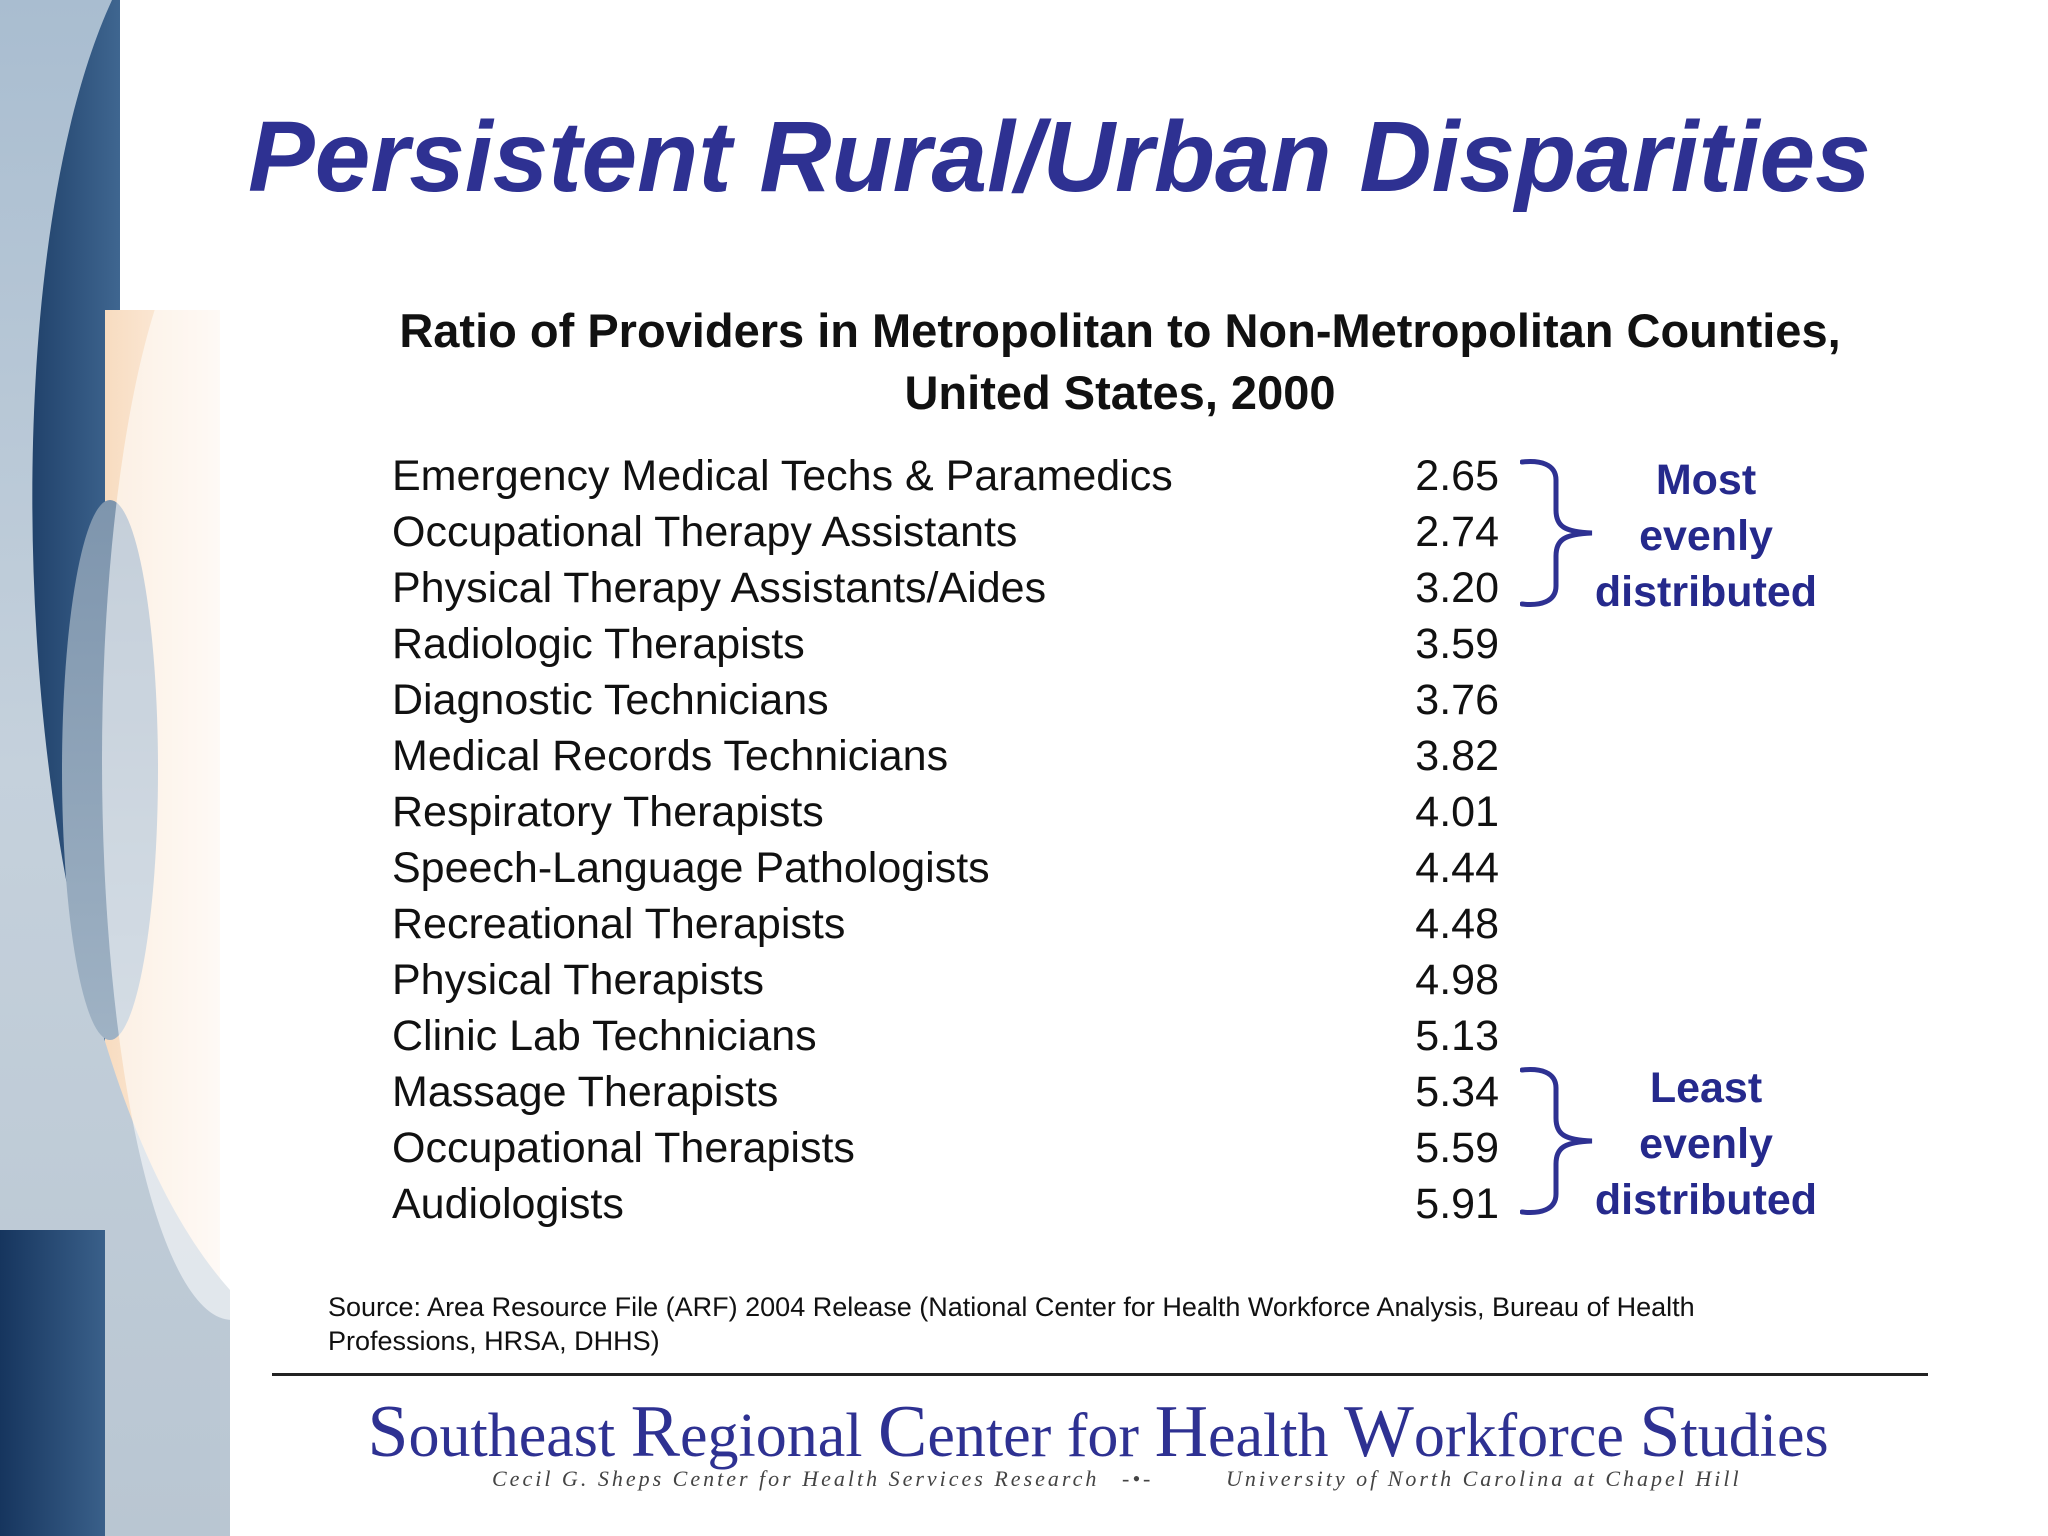 This screenshot has width=2048, height=1536. I want to click on ratio-value: 3.82, so click(1457, 756).